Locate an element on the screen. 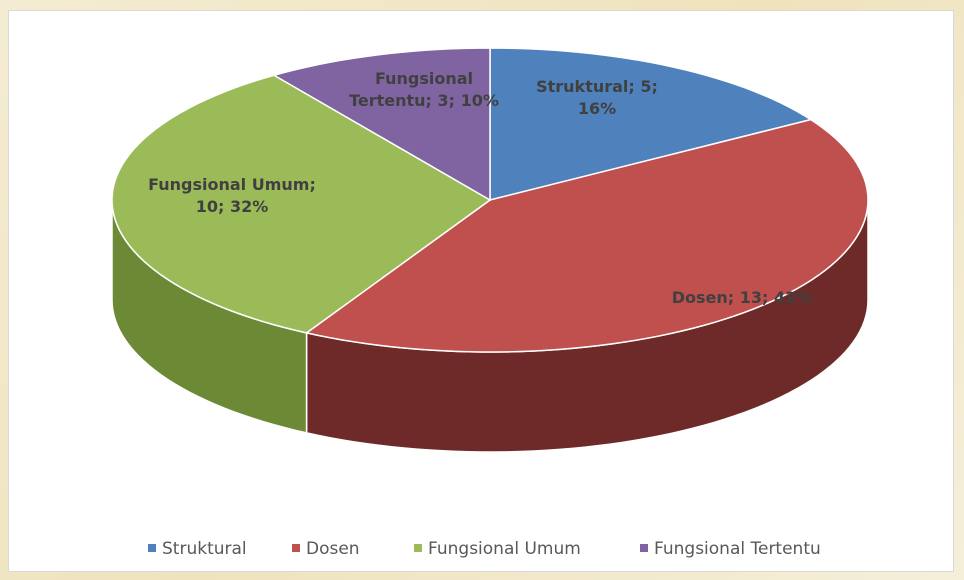 This screenshot has height=580, width=964. legend-label: Dosen is located at coordinates (333, 549).